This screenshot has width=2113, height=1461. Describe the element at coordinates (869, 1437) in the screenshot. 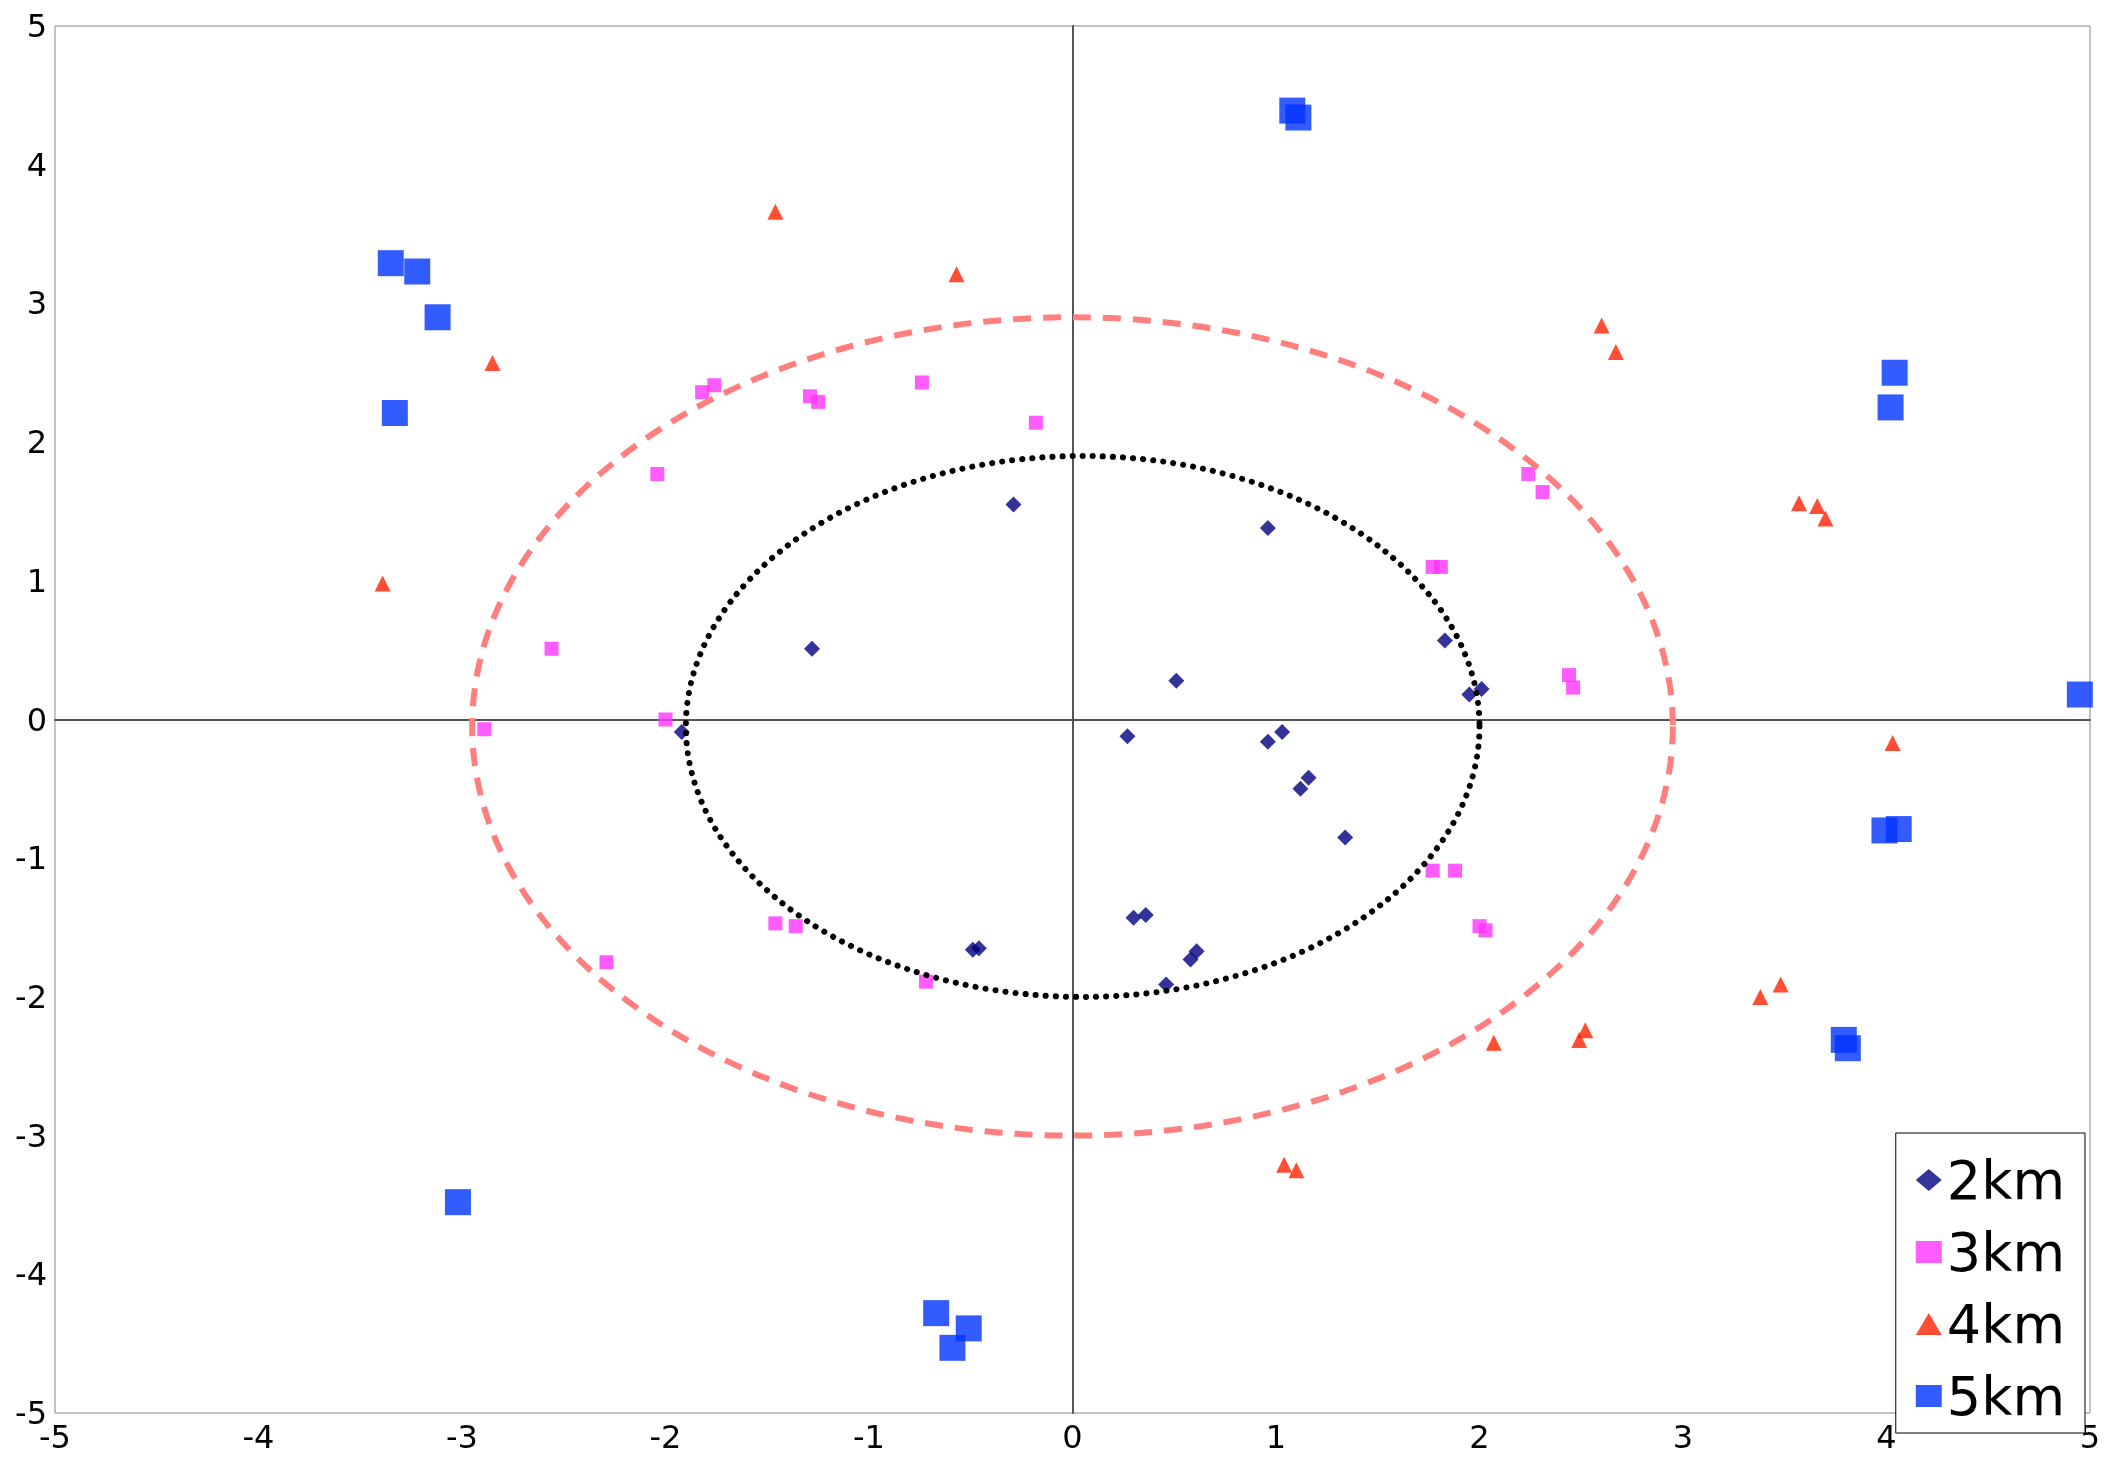

I see `x-tick-label: -1` at that location.